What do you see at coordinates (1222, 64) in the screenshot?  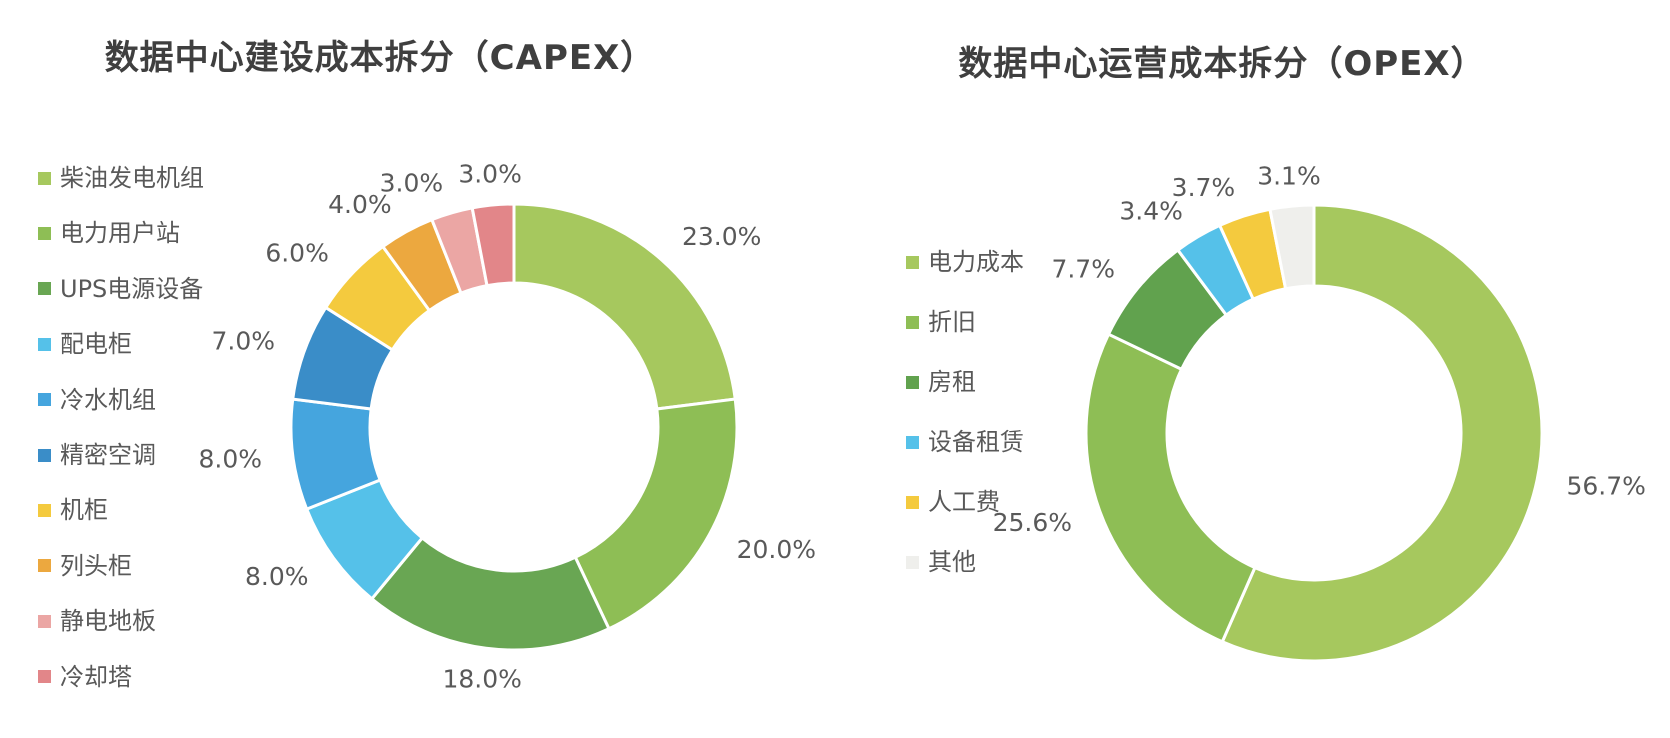 I see `opex-chart-title: 数据中心运营成本拆分（OPEX）` at bounding box center [1222, 64].